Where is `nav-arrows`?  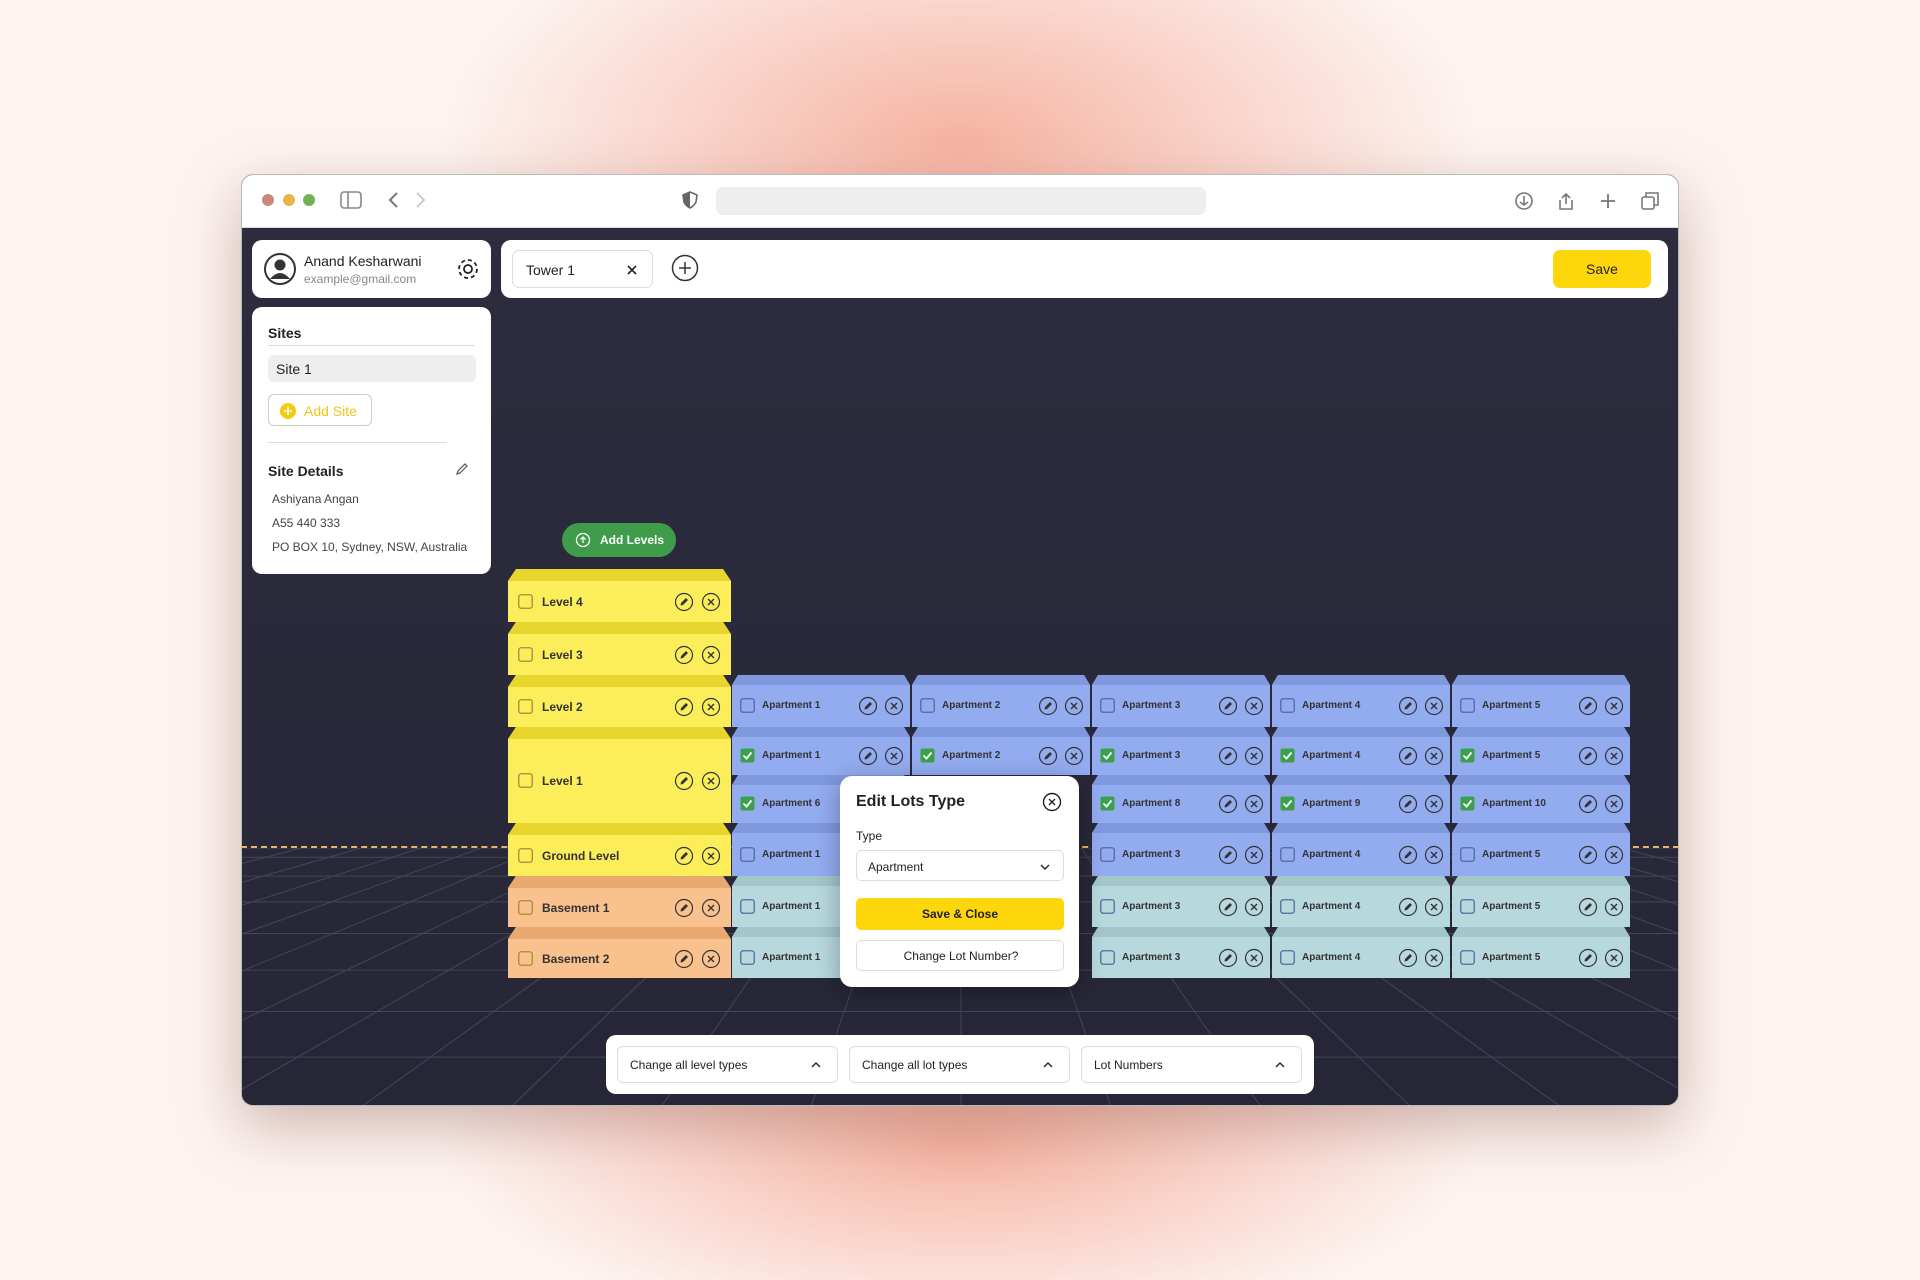
nav-arrows is located at coordinates (407, 200).